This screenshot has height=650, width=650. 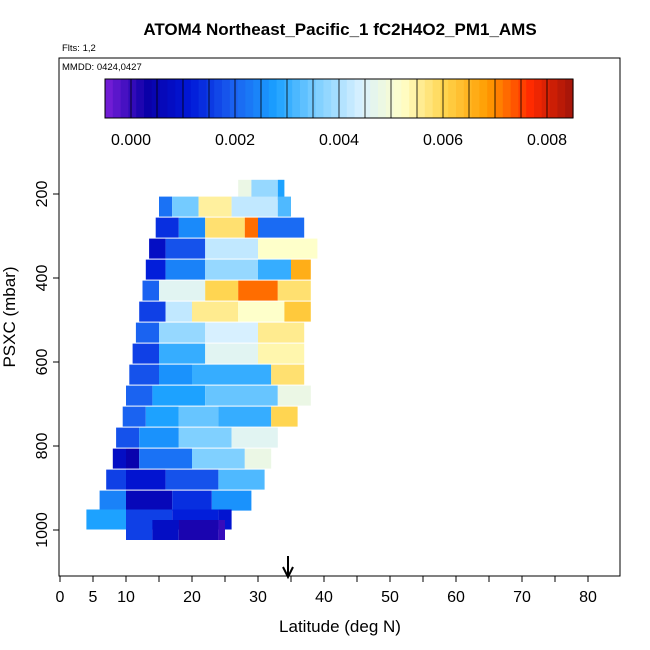 What do you see at coordinates (131, 140) in the screenshot?
I see `colorbar-tick-label: 0.000` at bounding box center [131, 140].